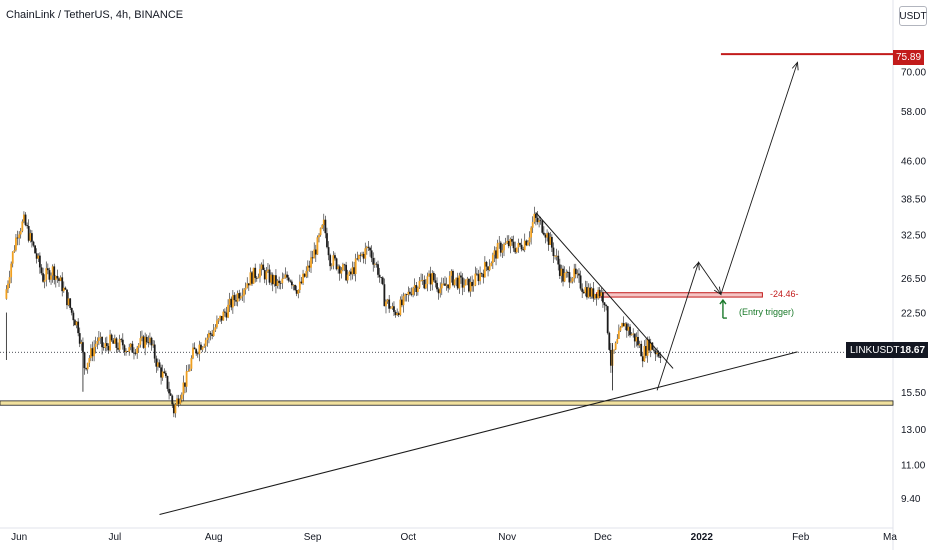  I want to click on y-tick-label: 9.40, so click(911, 499).